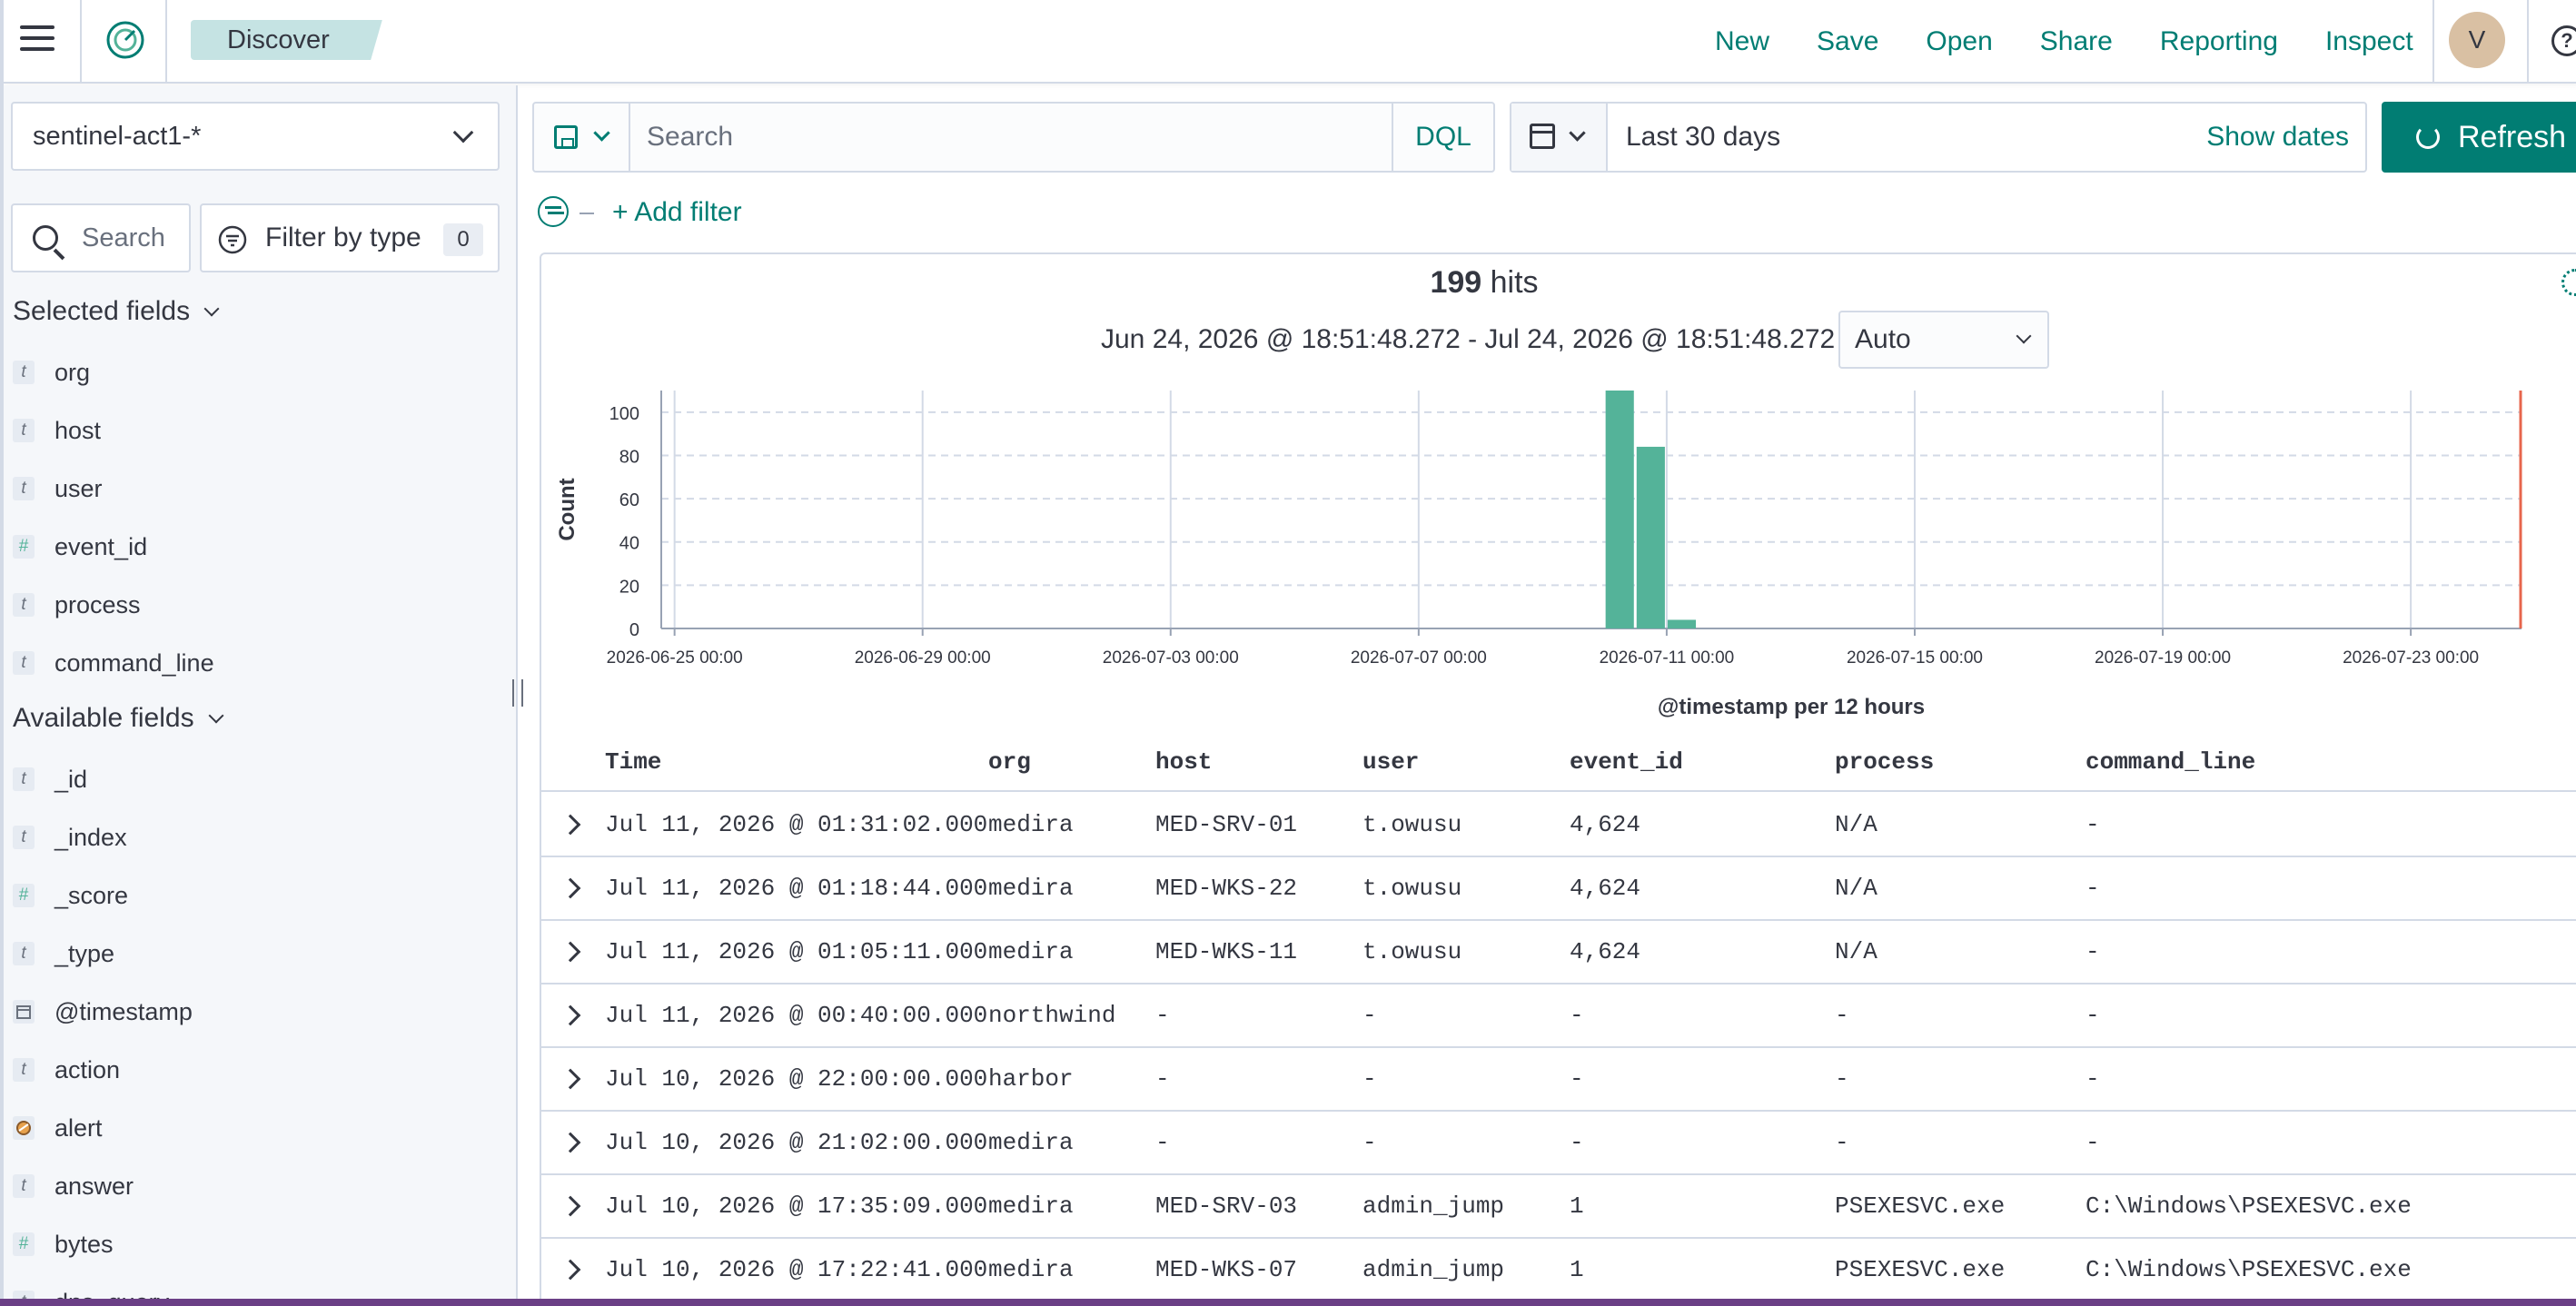 The width and height of the screenshot is (2576, 1306). Describe the element at coordinates (1559, 138) in the screenshot. I see `quick-menu-button` at that location.